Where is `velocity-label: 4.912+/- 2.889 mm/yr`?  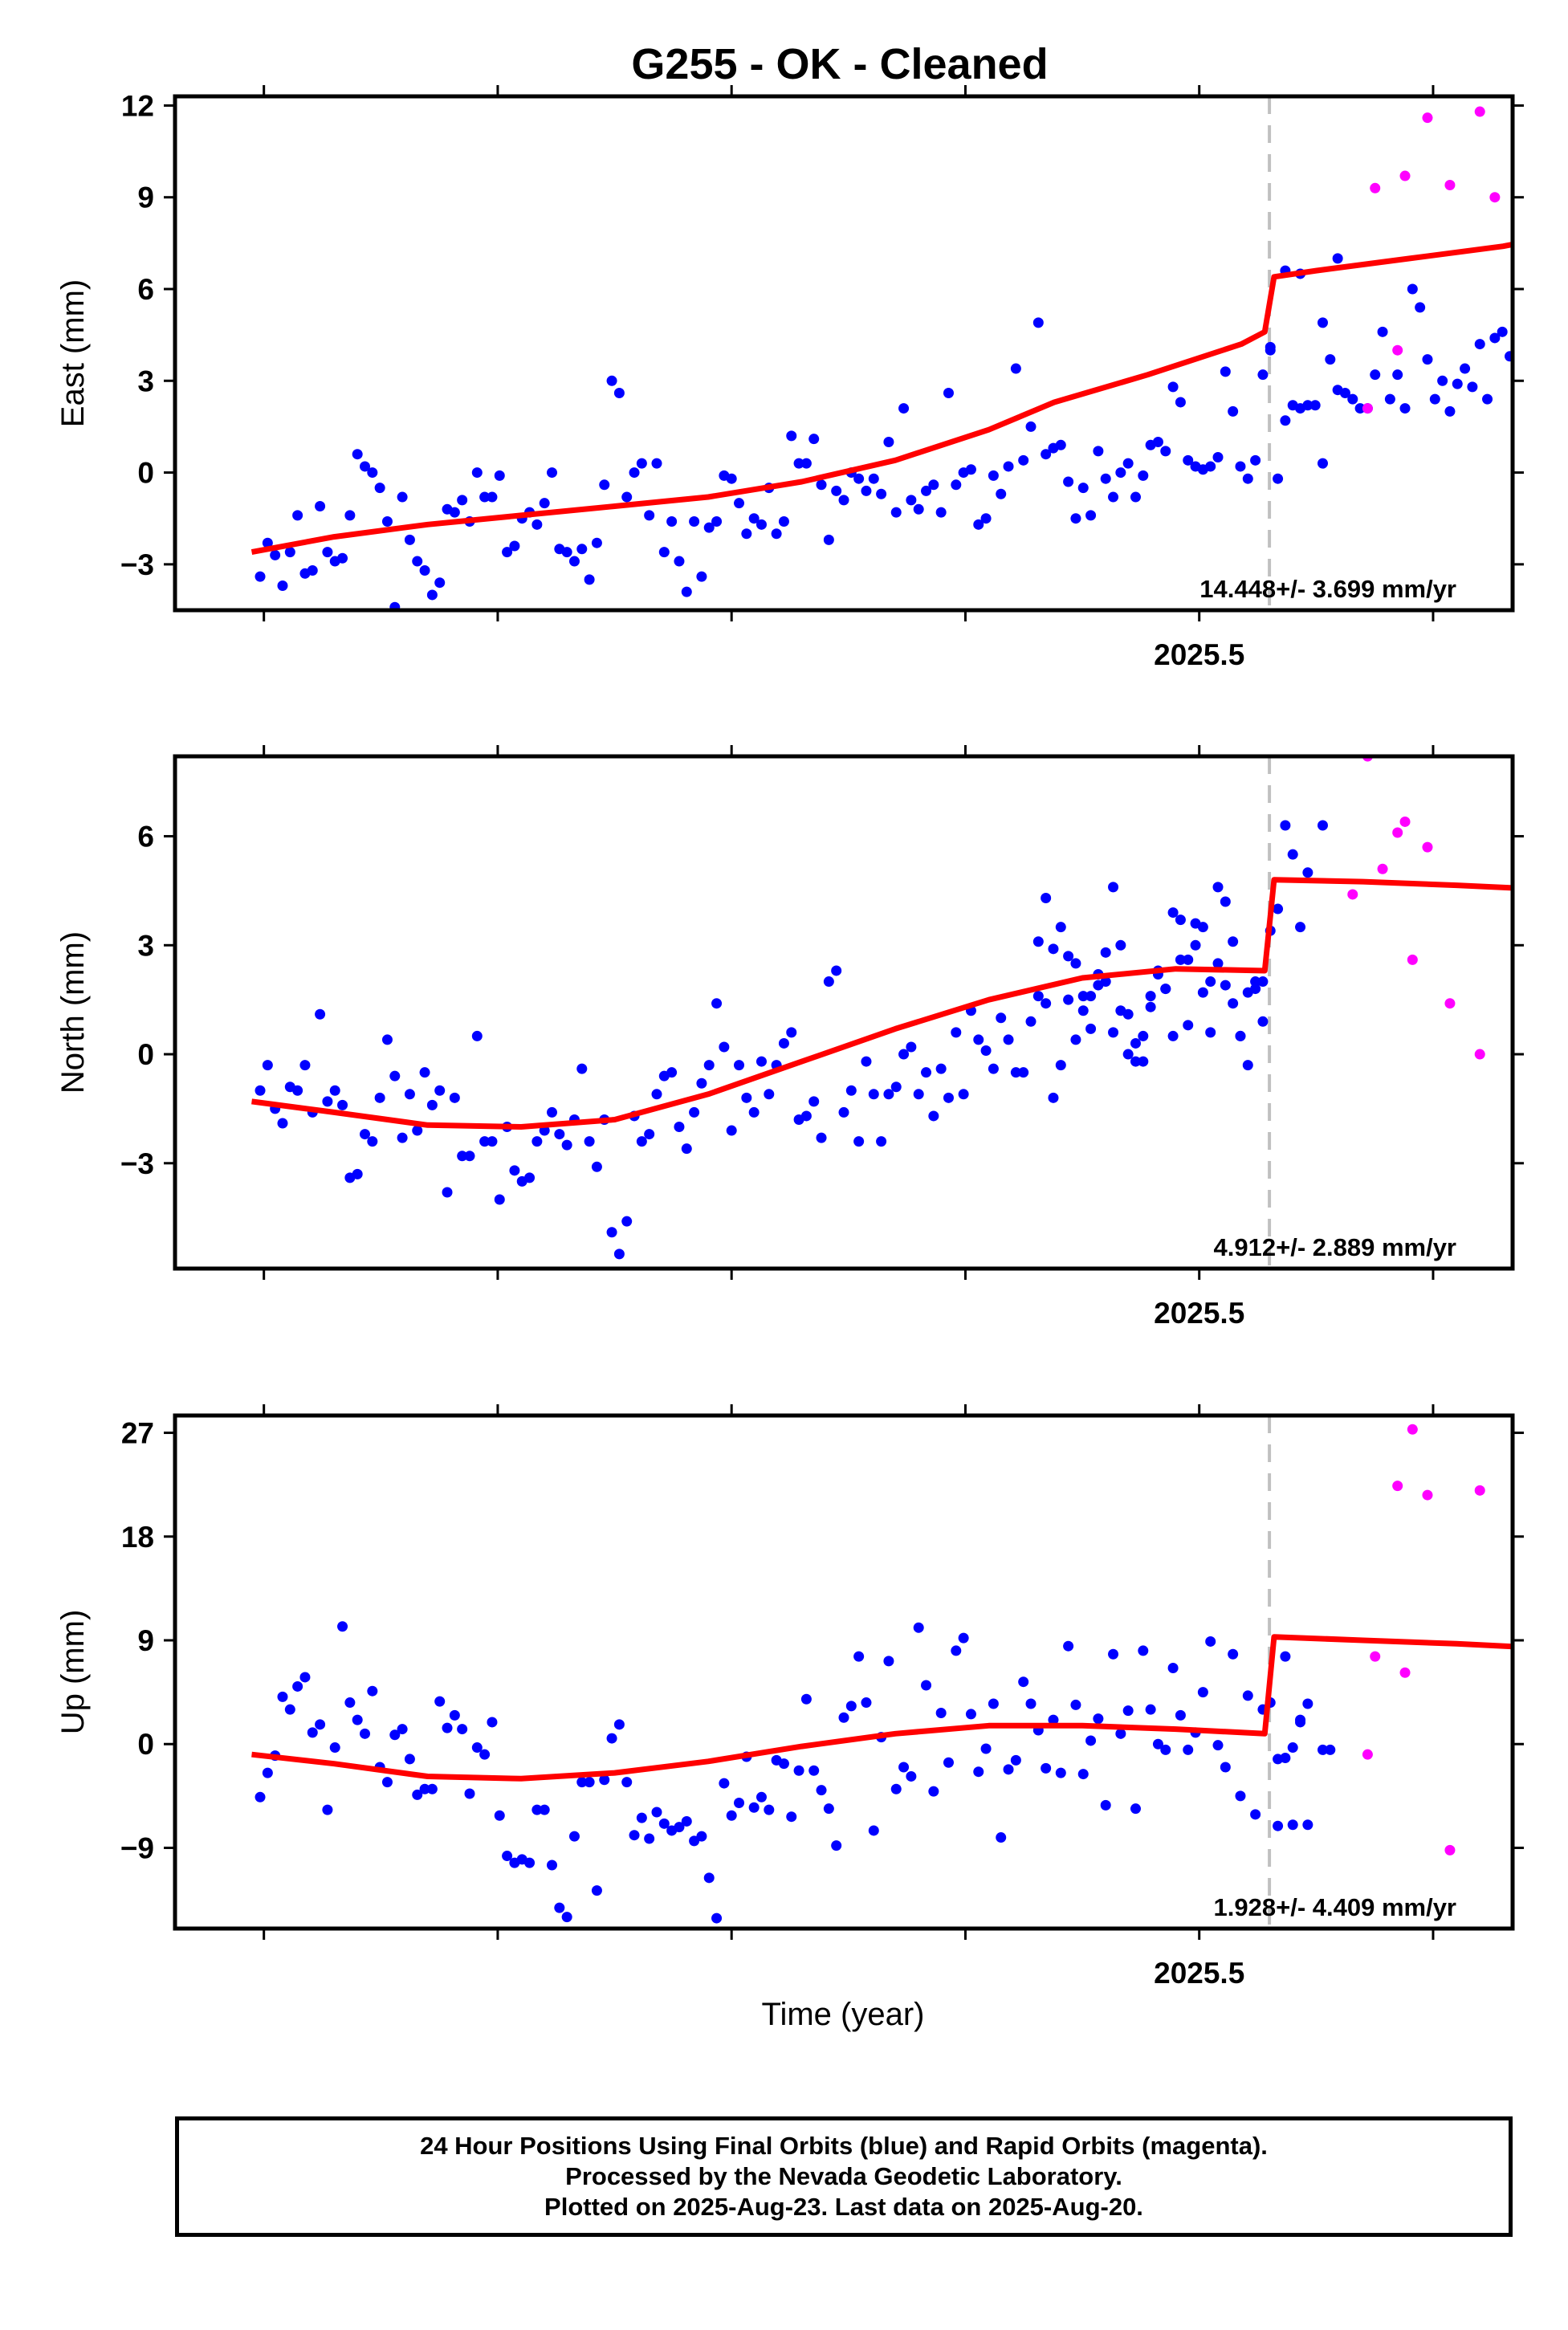
velocity-label: 4.912+/- 2.889 mm/yr is located at coordinates (1335, 1247).